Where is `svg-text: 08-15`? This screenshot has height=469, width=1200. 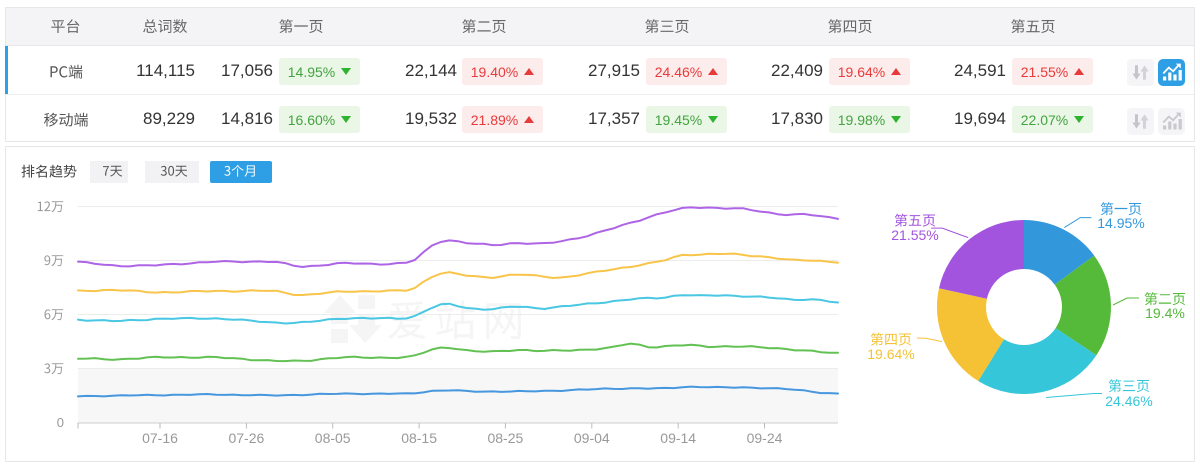 svg-text: 08-15 is located at coordinates (419, 438).